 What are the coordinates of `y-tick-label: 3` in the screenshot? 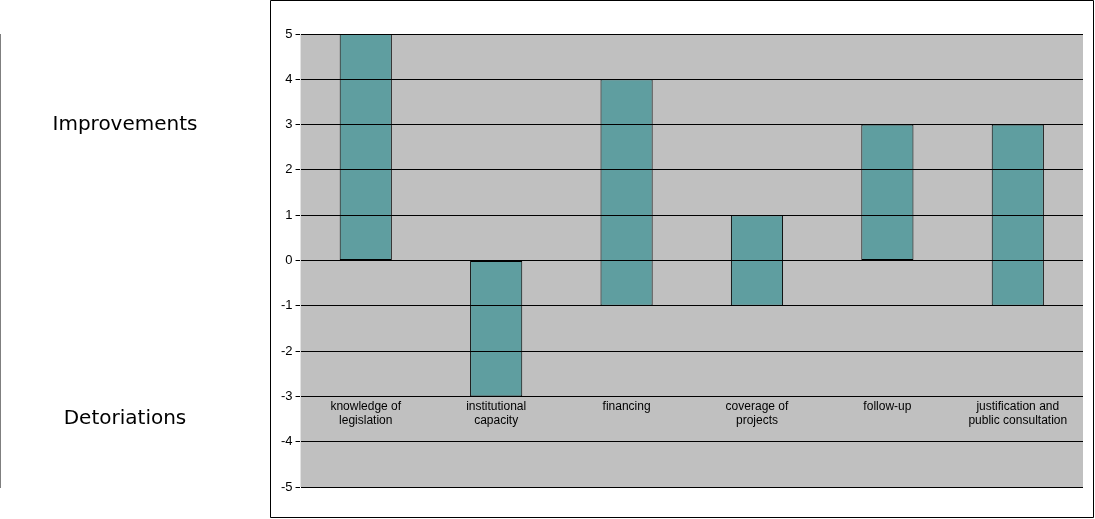 It's located at (289, 124).